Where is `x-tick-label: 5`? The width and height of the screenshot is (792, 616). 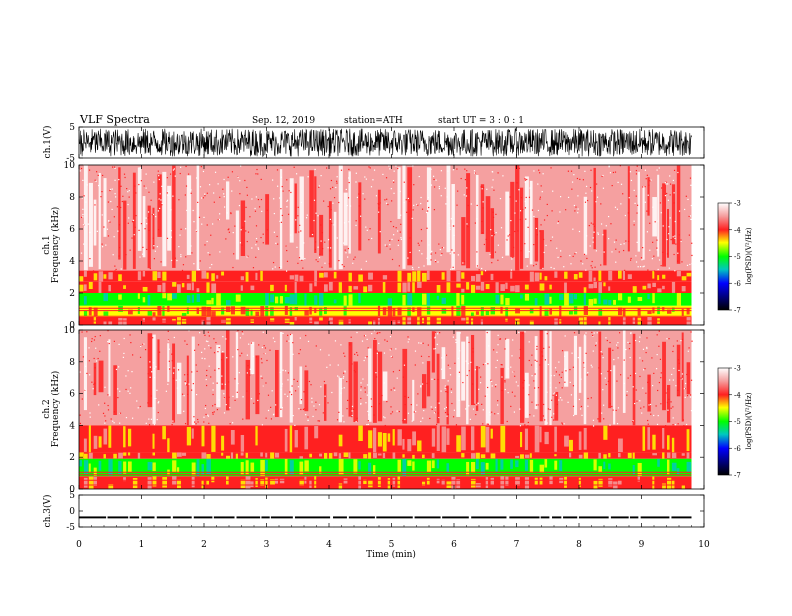 x-tick-label: 5 is located at coordinates (392, 545).